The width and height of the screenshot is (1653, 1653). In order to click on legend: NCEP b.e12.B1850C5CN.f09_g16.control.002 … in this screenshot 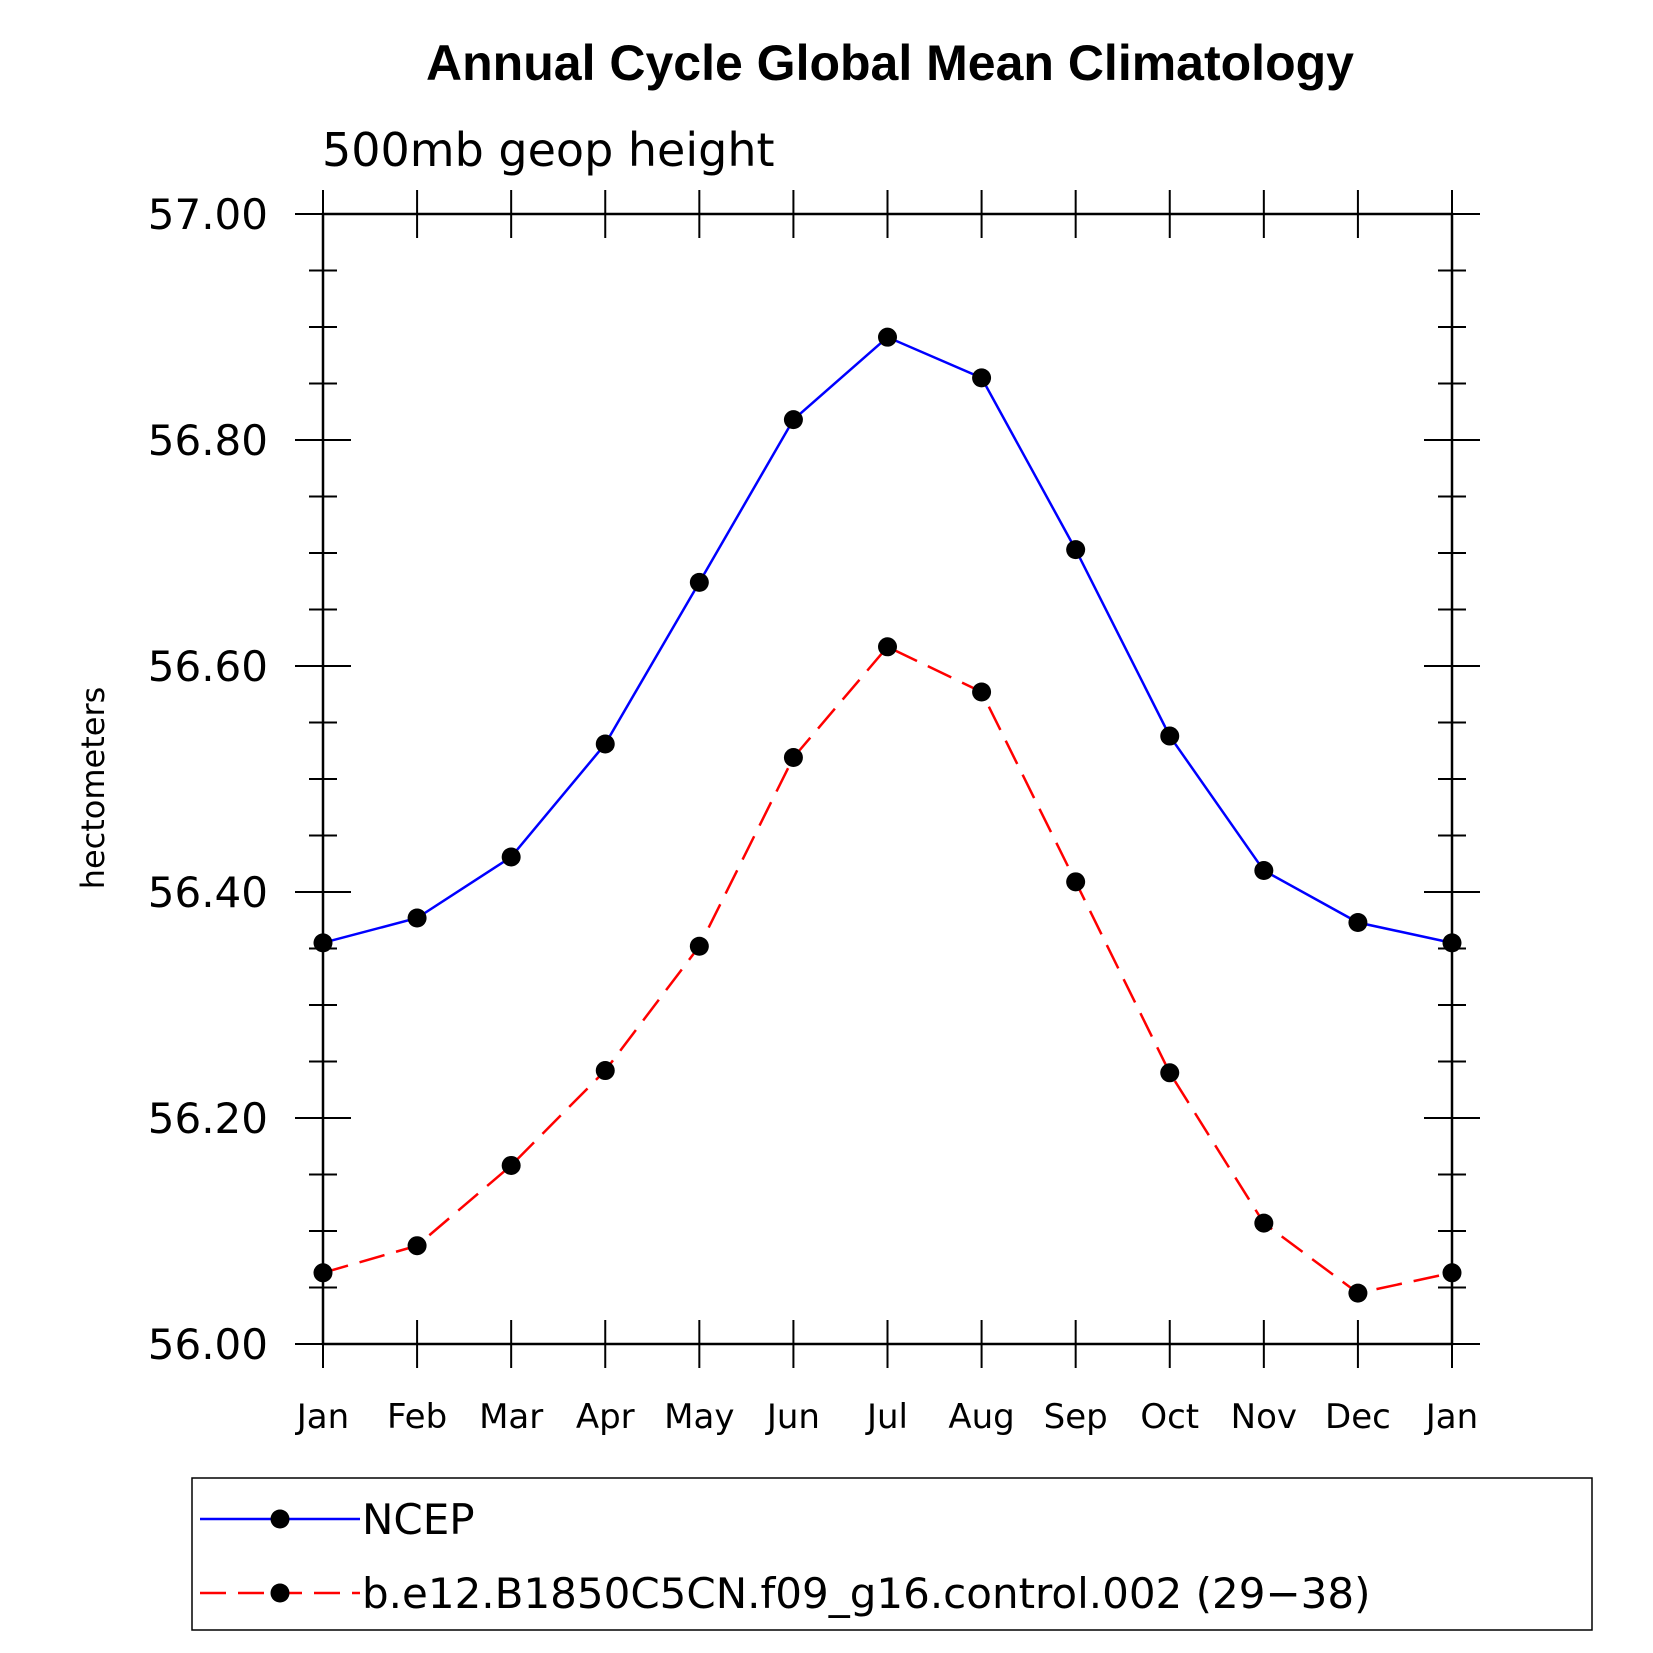, I will do `click(892, 1554)`.